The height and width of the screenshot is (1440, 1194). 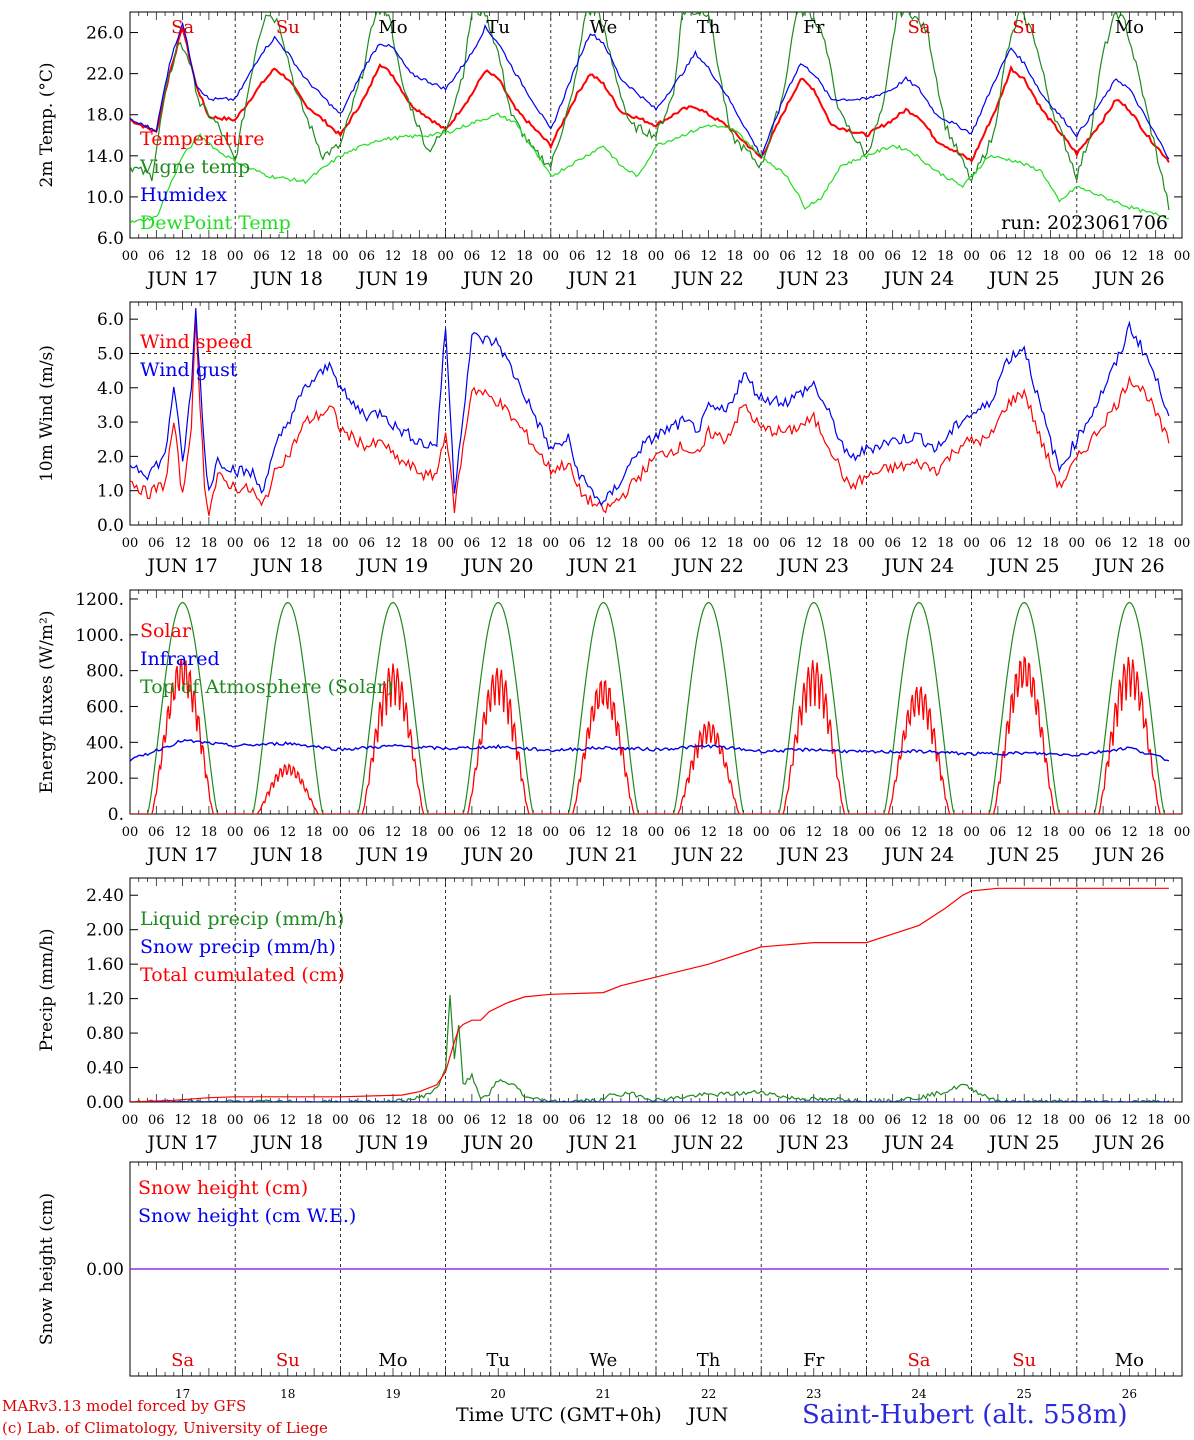 What do you see at coordinates (47, 413) in the screenshot?
I see `y-axis-label: 10m Wind (m/s)` at bounding box center [47, 413].